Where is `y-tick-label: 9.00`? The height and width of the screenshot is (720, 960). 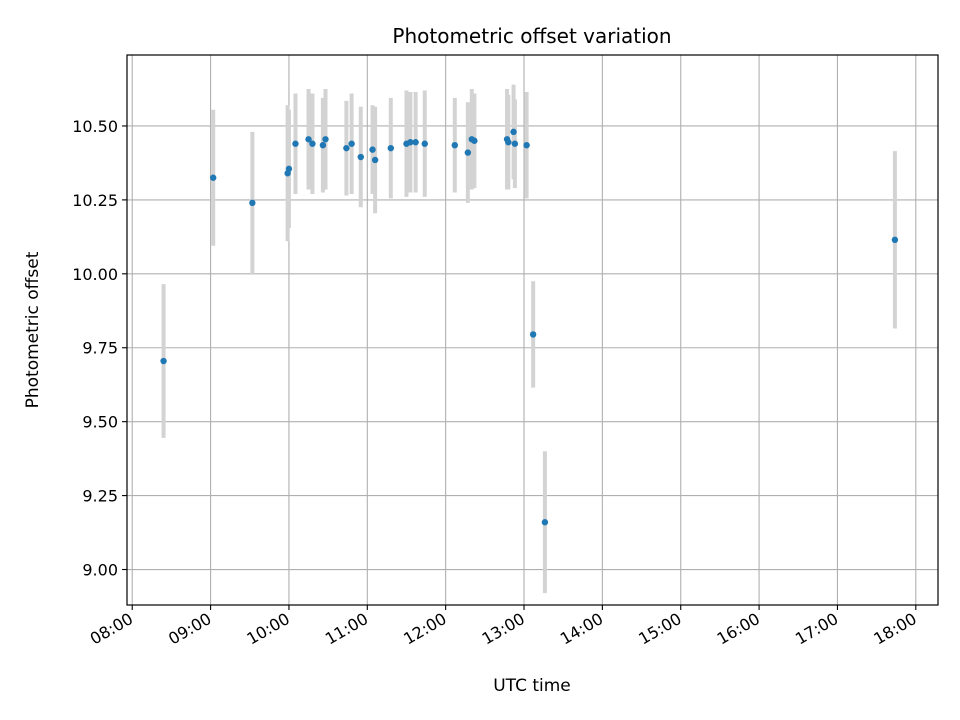
y-tick-label: 9.00 is located at coordinates (100, 570).